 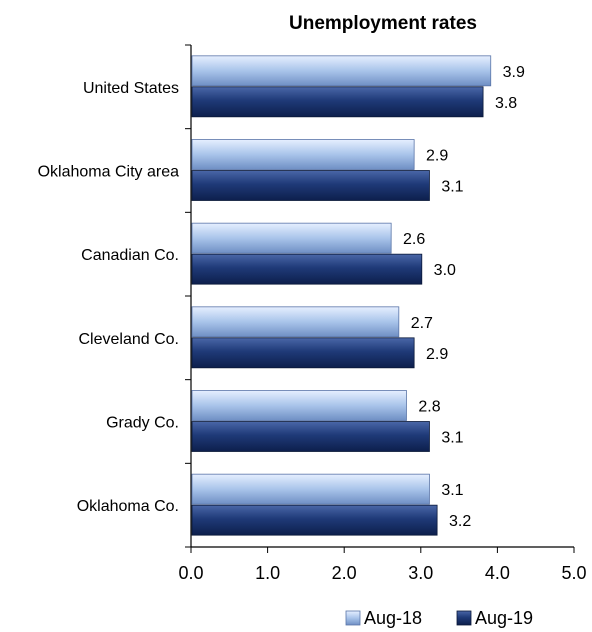 What do you see at coordinates (514, 72) in the screenshot?
I see `value-label: 3.9` at bounding box center [514, 72].